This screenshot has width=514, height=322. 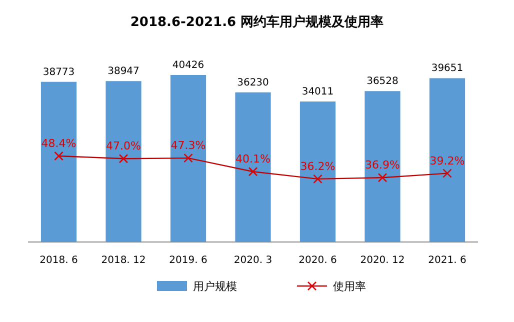 I want to click on data-label: 47.0%, so click(x=123, y=146).